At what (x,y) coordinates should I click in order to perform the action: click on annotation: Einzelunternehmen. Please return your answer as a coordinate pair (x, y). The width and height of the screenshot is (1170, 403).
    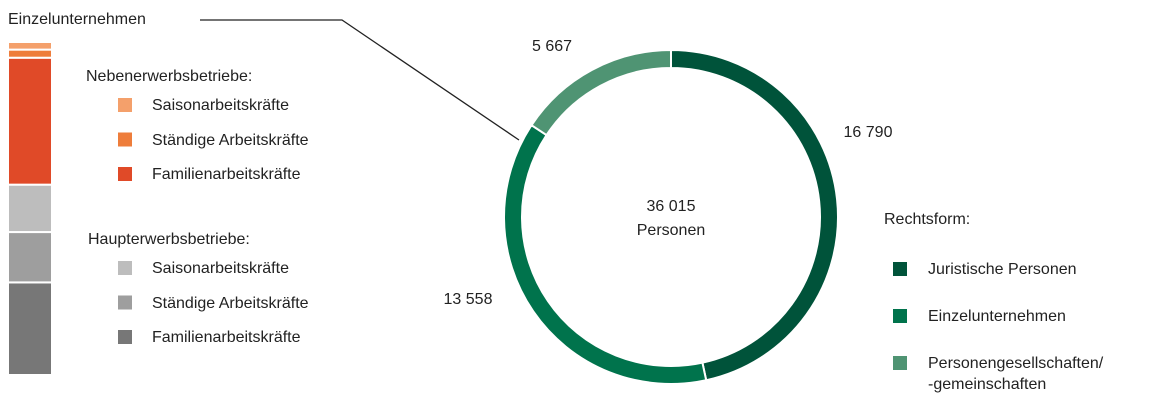
    Looking at the image, I should click on (77, 19).